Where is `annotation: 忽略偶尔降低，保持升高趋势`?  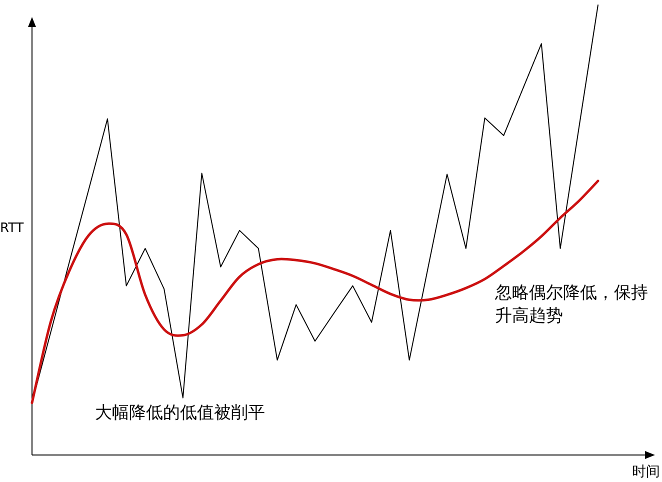 annotation: 忽略偶尔降低，保持升高趋势 is located at coordinates (571, 304).